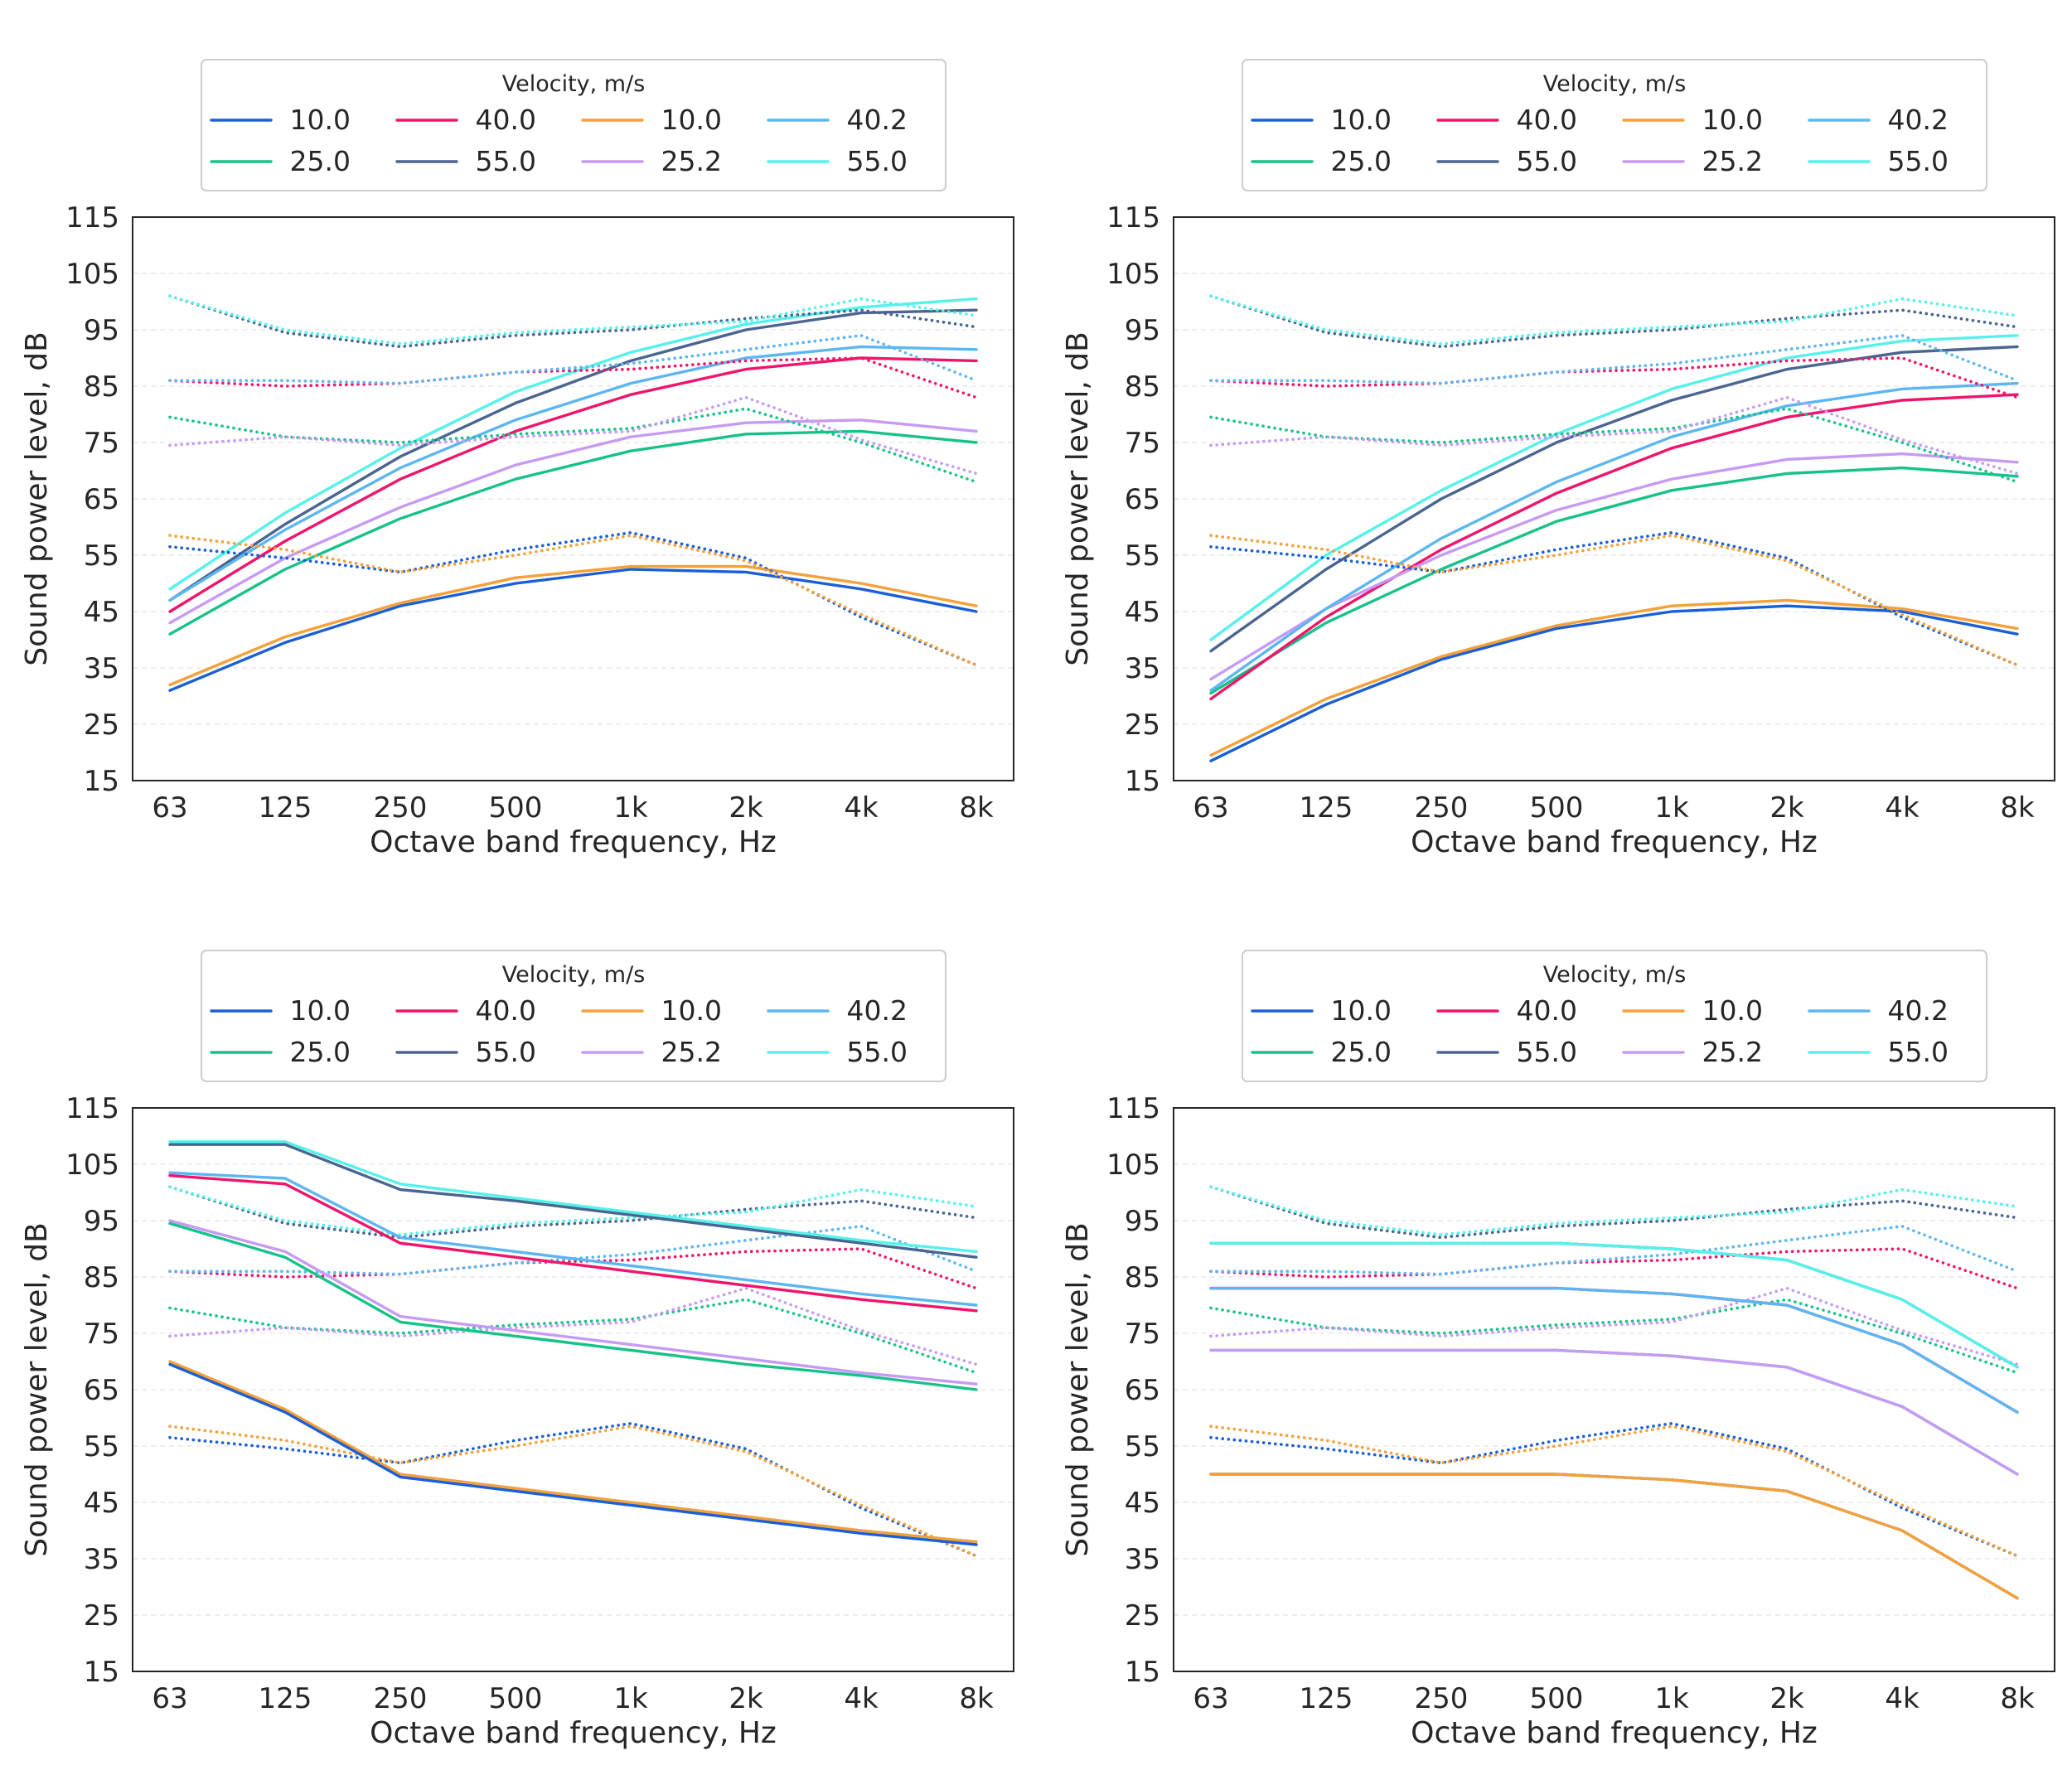 The height and width of the screenshot is (1775, 2072). I want to click on y-tick-label: 105, so click(1133, 274).